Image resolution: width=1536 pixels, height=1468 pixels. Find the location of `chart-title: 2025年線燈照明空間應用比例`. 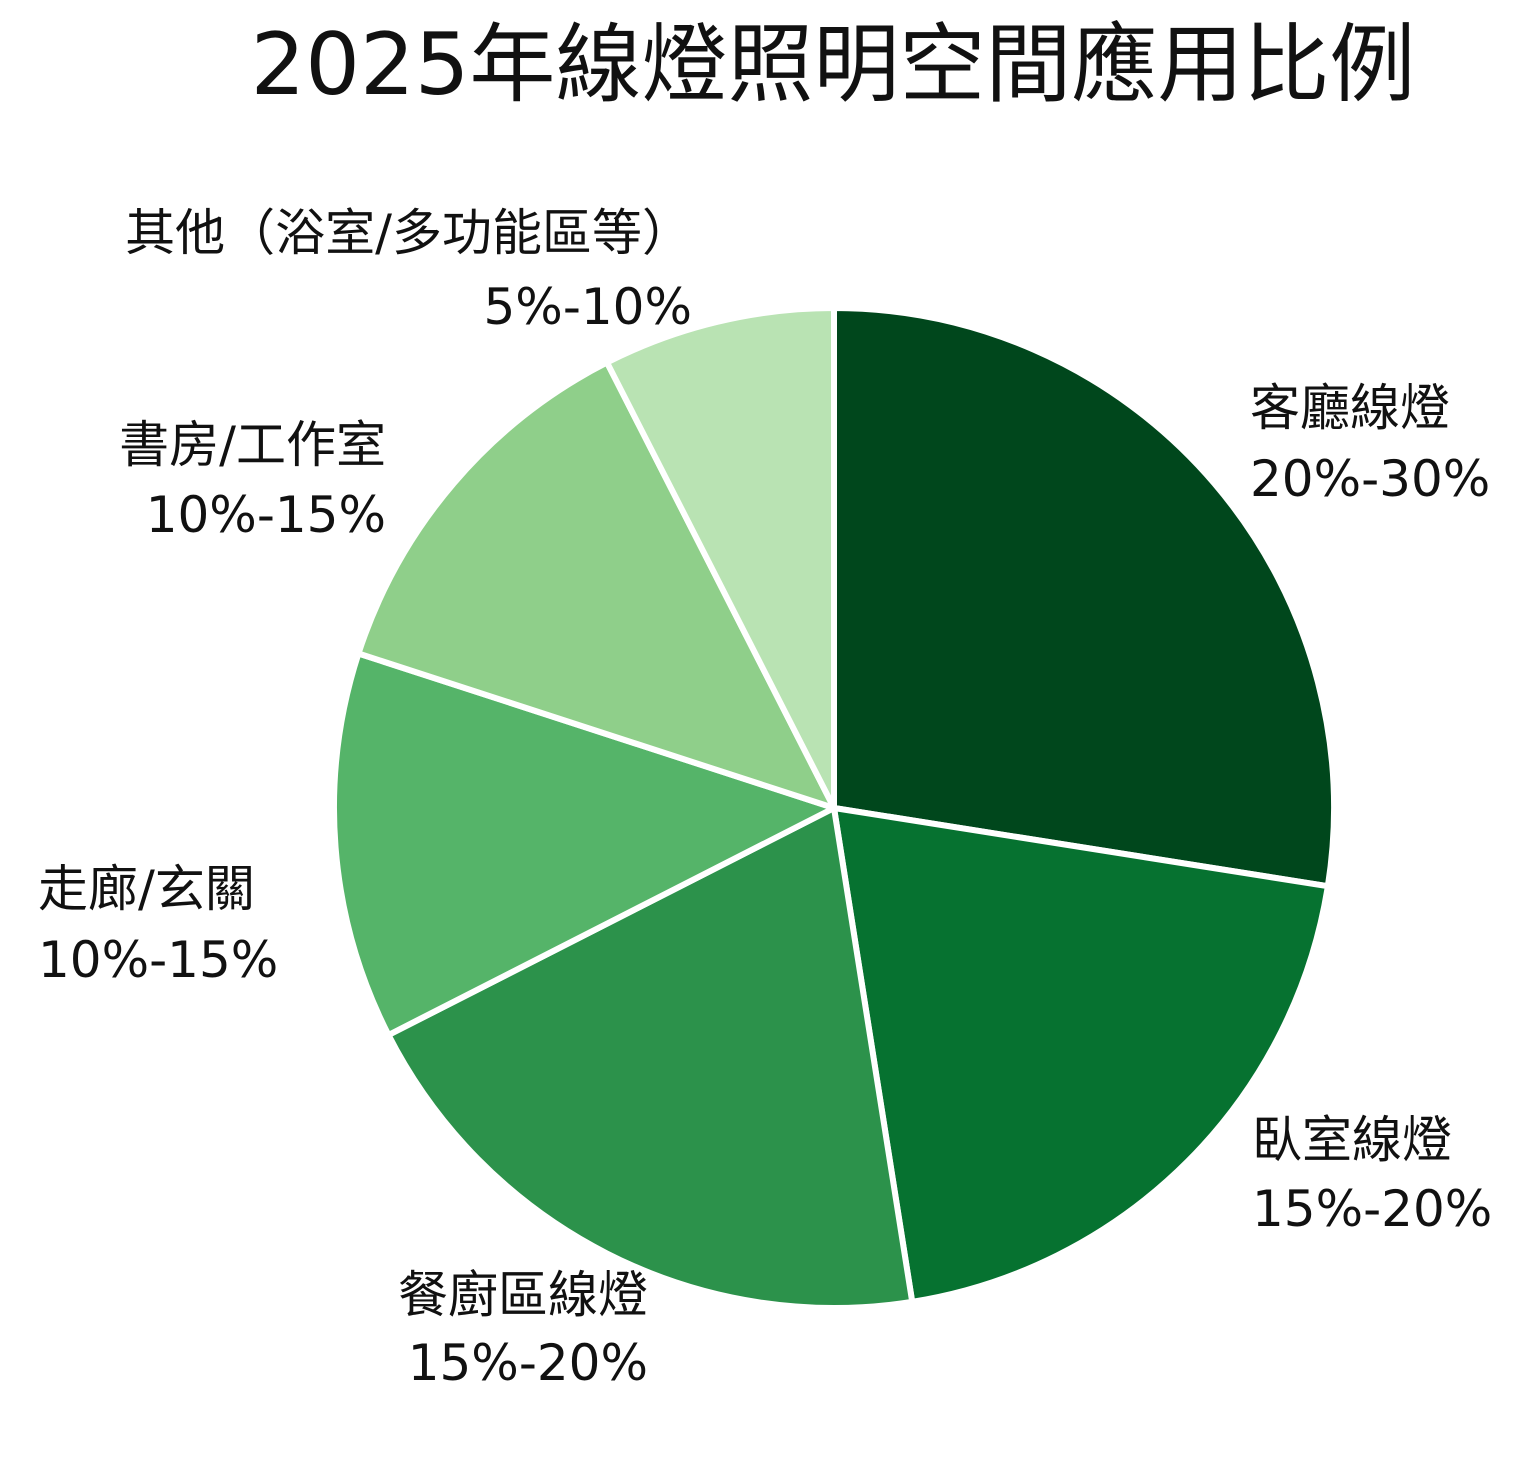

chart-title: 2025年線燈照明空間應用比例 is located at coordinates (833, 65).